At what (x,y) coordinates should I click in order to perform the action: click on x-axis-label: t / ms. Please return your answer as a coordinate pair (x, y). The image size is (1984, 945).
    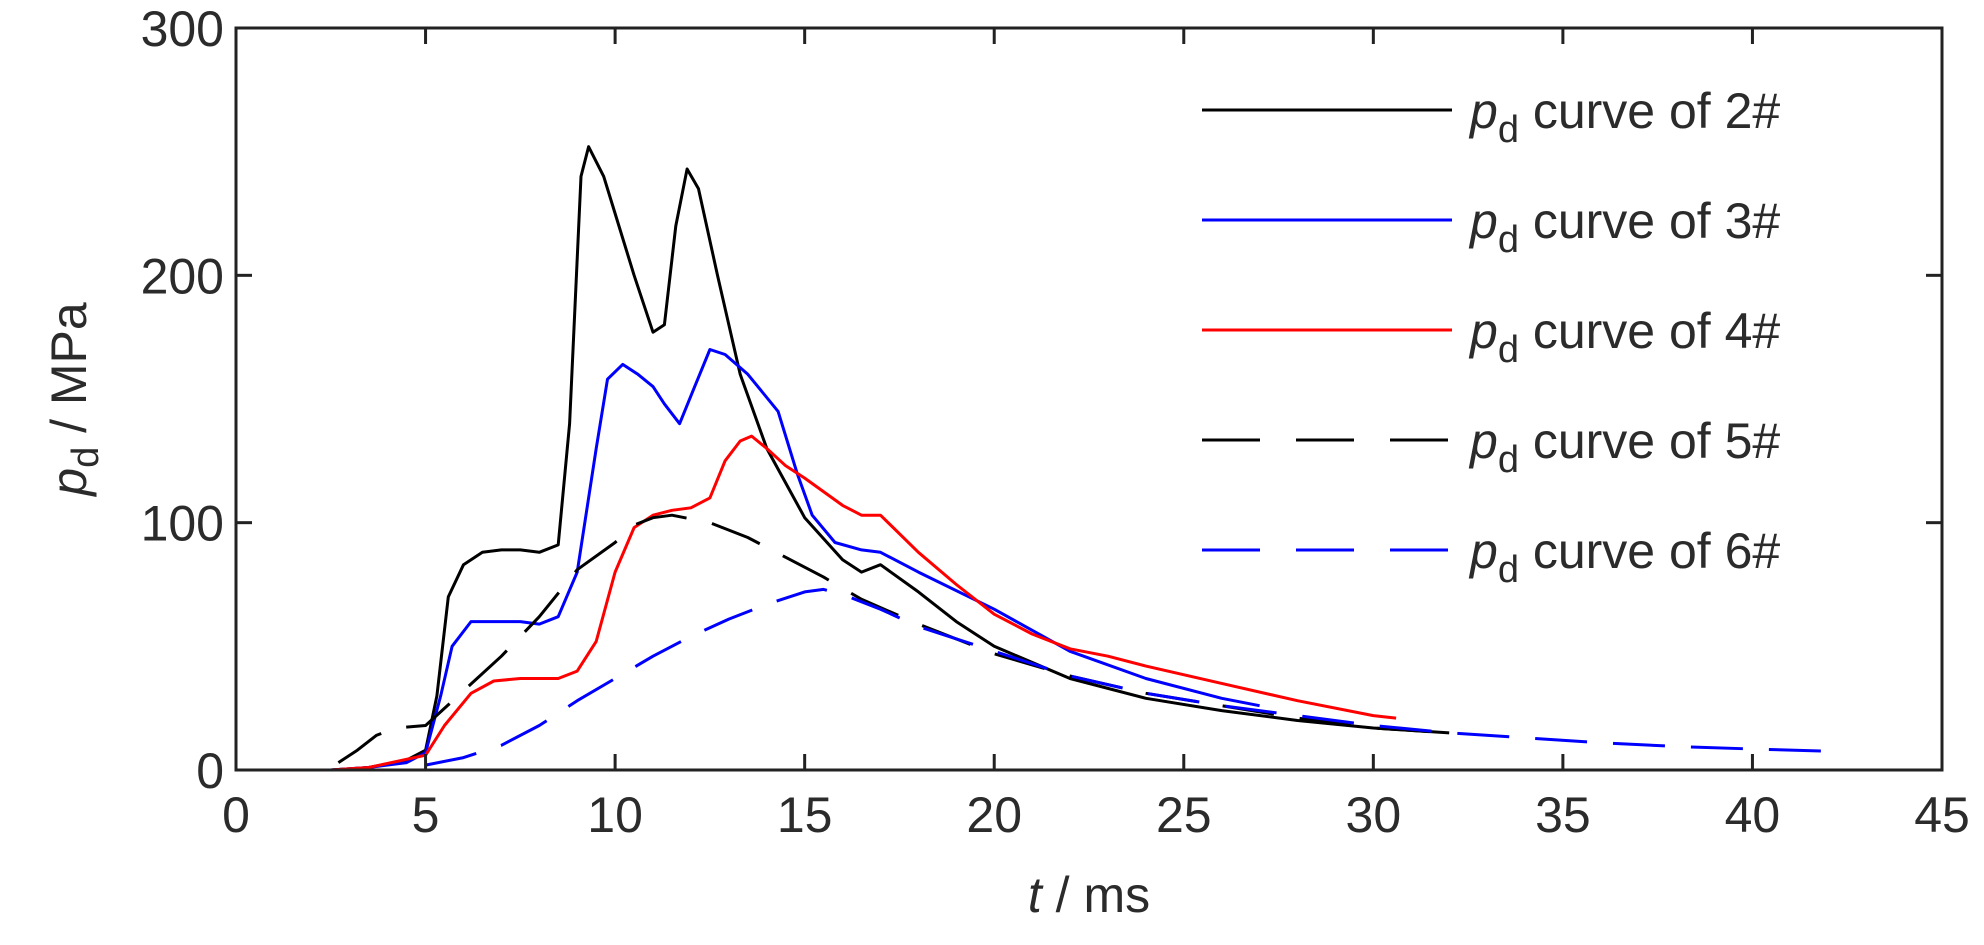
    Looking at the image, I should click on (1089, 895).